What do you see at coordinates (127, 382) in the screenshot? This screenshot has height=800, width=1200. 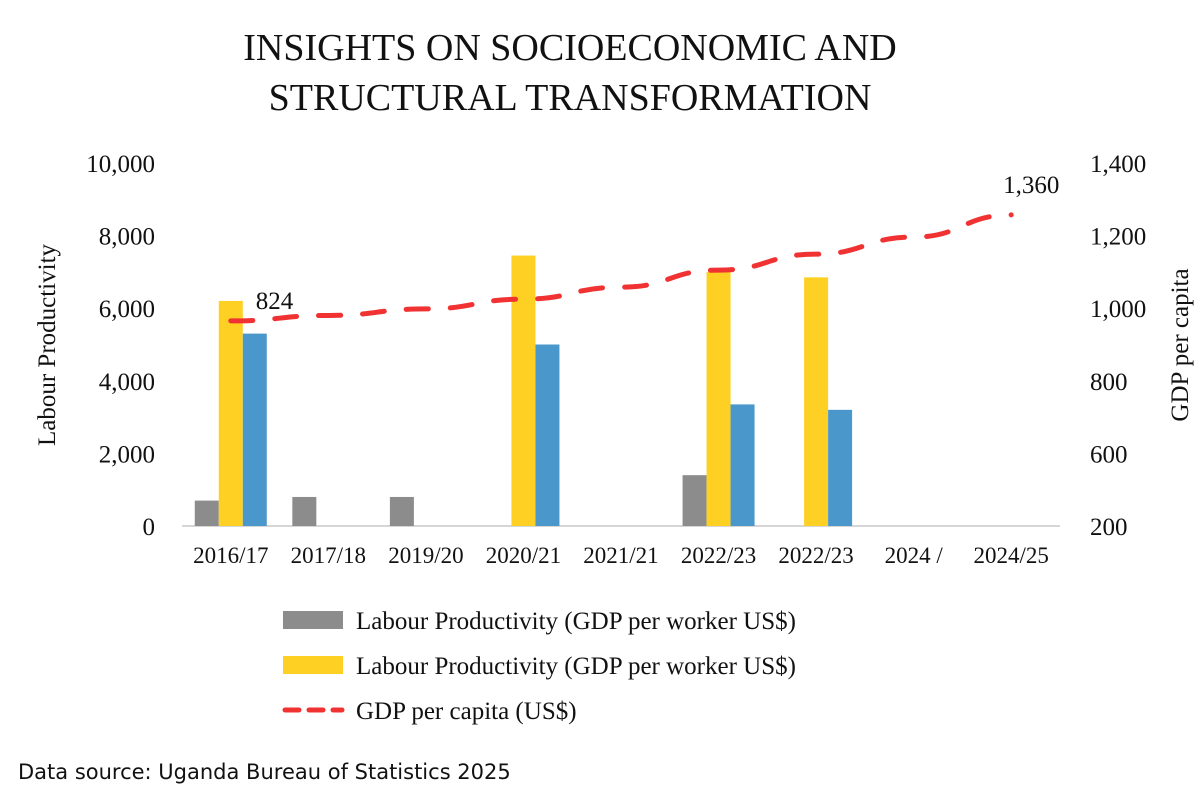 I see `y-tick-label: 4,000` at bounding box center [127, 382].